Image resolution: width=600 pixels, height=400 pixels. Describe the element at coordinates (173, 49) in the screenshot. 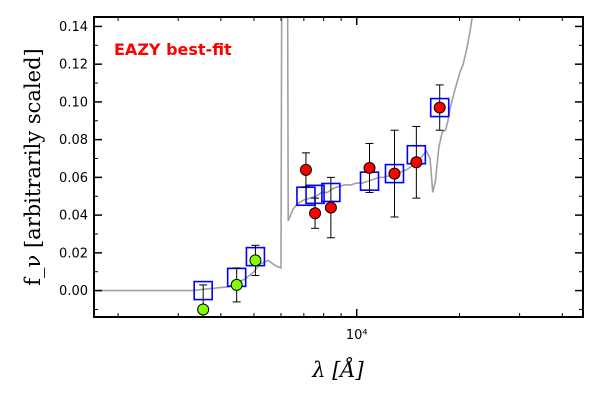

I see `eazy-annotation: EAZY best-fit` at that location.